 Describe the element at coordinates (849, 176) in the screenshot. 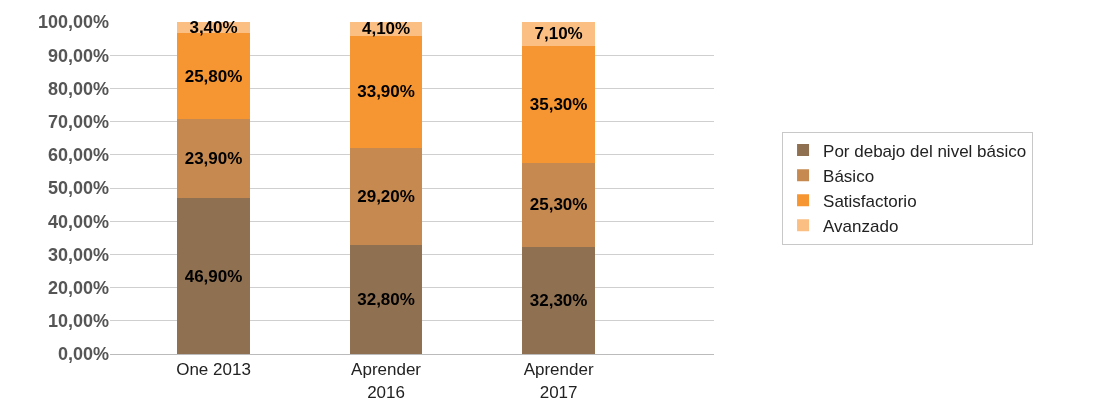

I see `legend-label: Básico` at that location.